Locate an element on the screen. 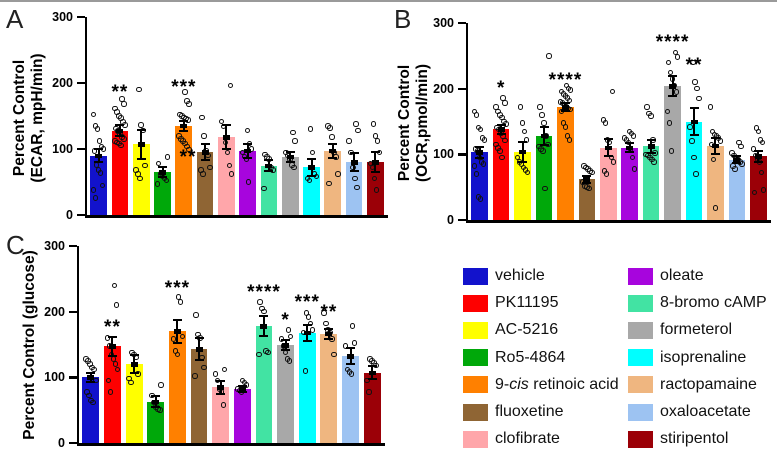 This screenshot has height=450, width=777. bar-ractopamaine is located at coordinates (715, 182).